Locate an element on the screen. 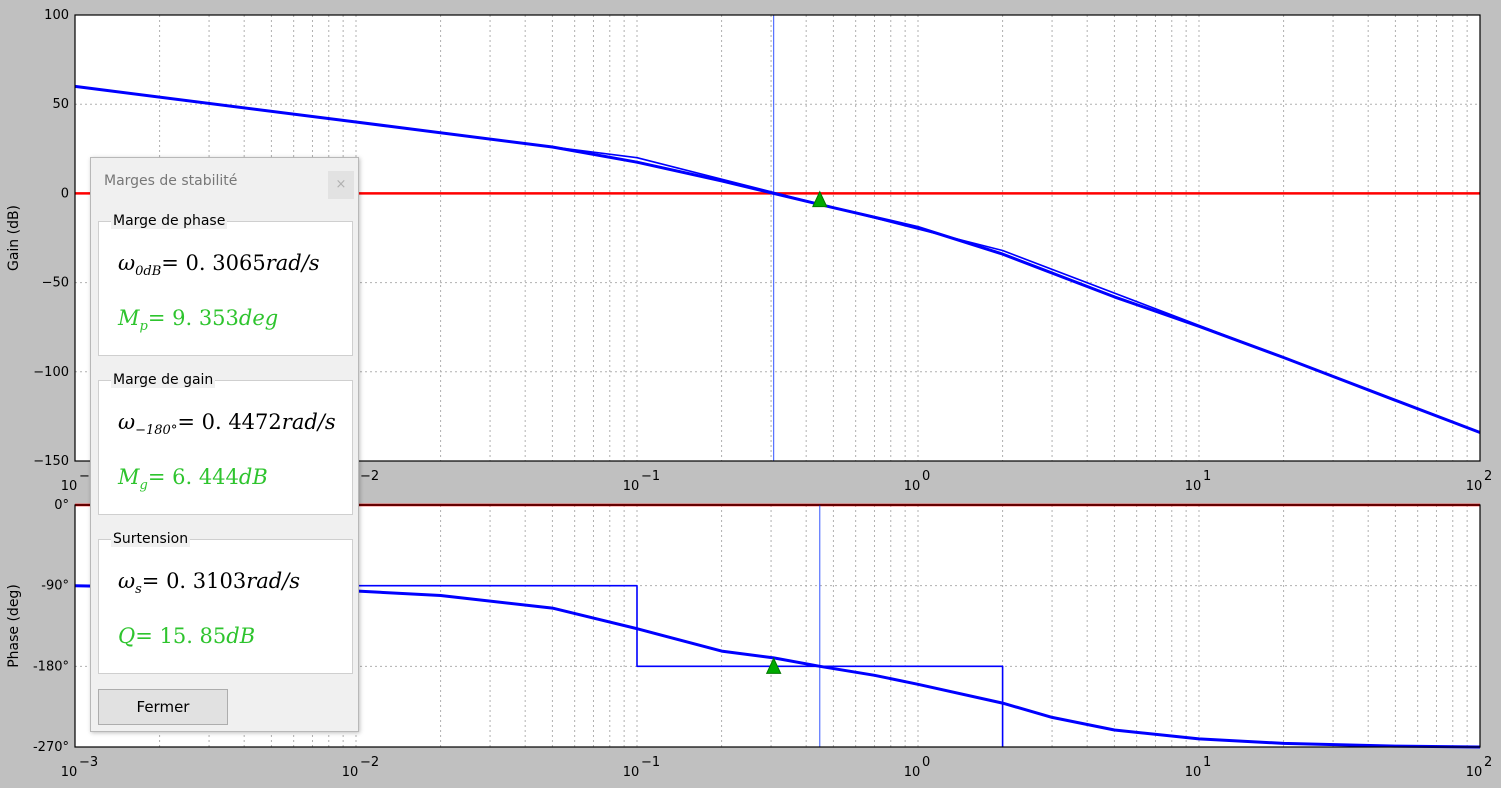 The height and width of the screenshot is (788, 1501). close-button: Fermer is located at coordinates (163, 707).